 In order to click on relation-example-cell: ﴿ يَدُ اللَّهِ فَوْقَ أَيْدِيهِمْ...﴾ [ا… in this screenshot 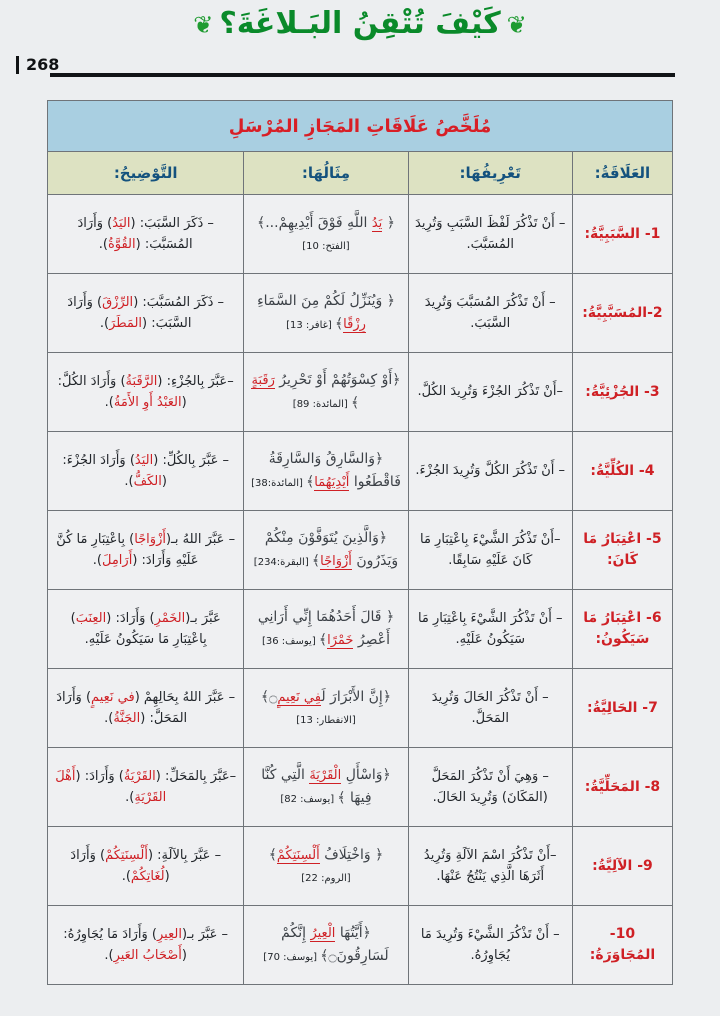, I will do `click(326, 234)`.